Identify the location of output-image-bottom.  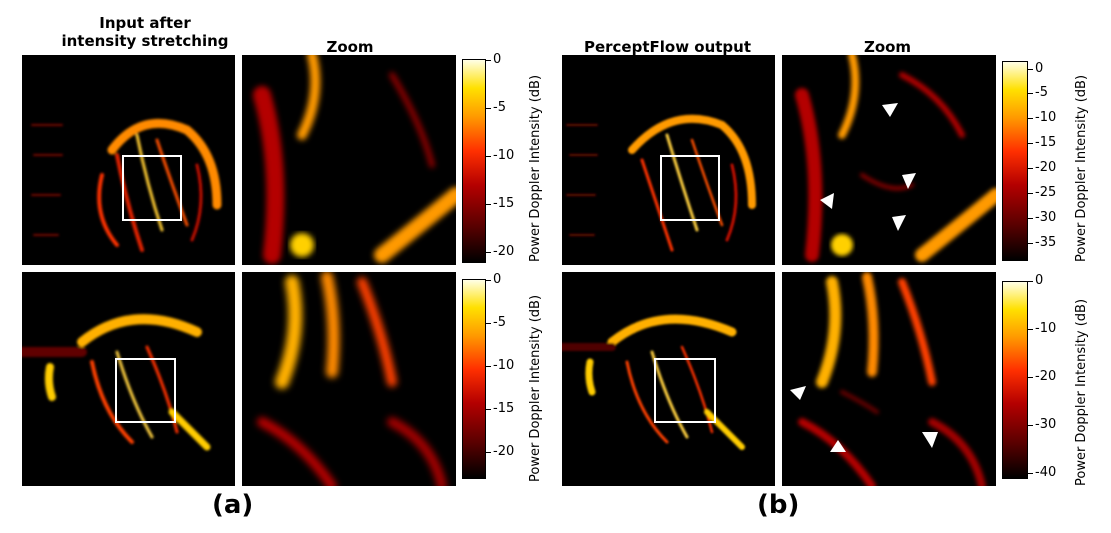
(668, 379).